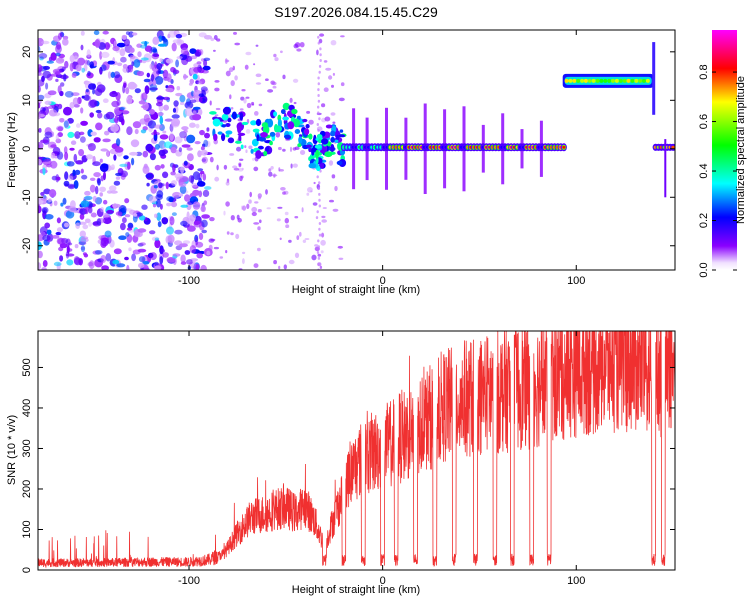  I want to click on x-tick-label: 100, so click(576, 281).